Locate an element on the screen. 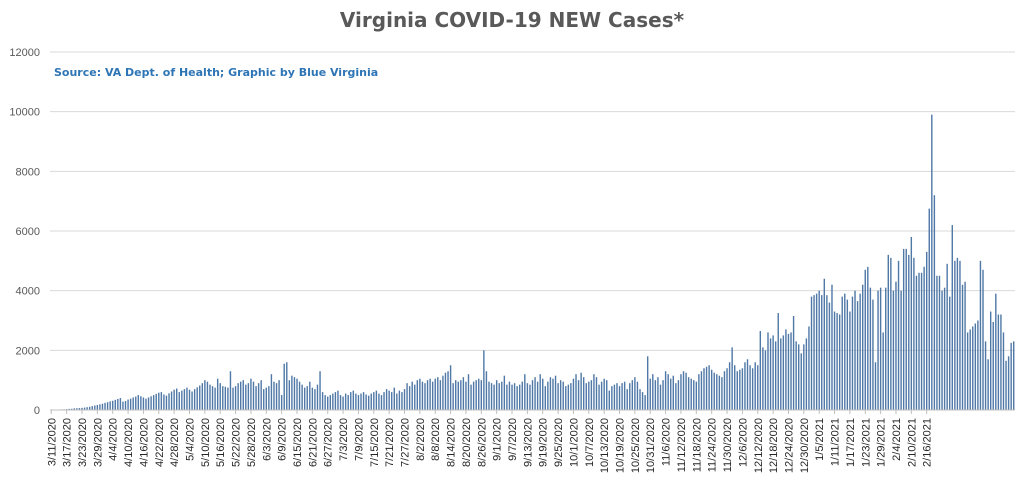 This screenshot has height=493, width=1024. x-tick-label: 7/9/2020 is located at coordinates (359, 439).